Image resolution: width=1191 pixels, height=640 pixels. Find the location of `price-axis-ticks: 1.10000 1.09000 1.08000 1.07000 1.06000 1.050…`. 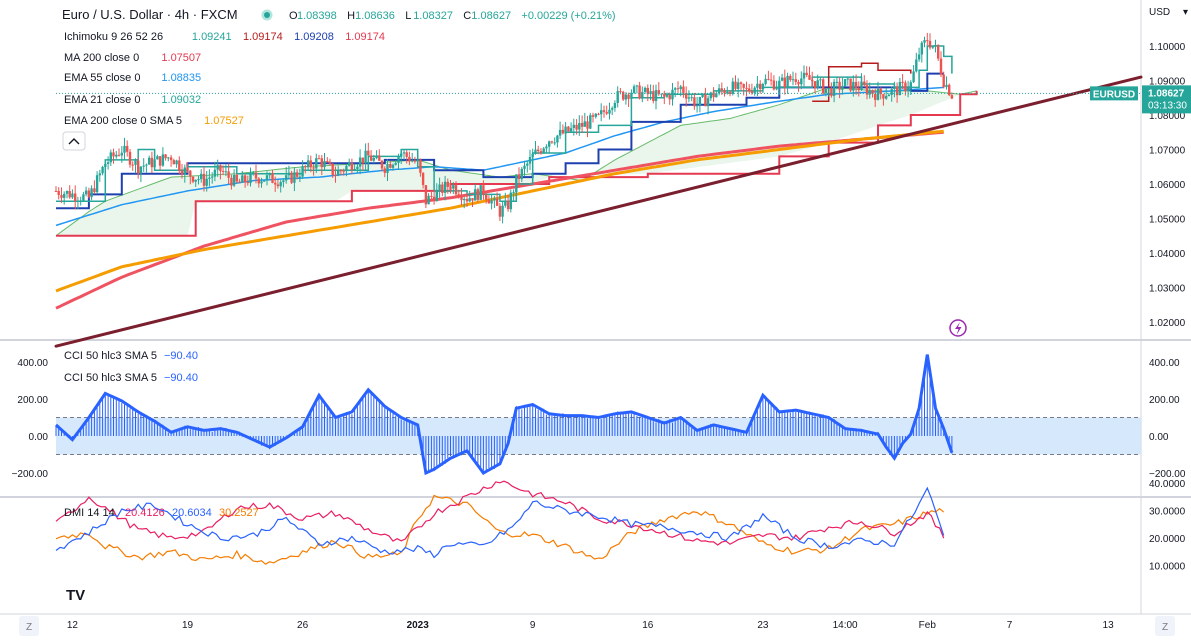

price-axis-ticks: 1.10000 1.09000 1.08000 1.07000 1.06000 1.050… is located at coordinates (1167, 185).